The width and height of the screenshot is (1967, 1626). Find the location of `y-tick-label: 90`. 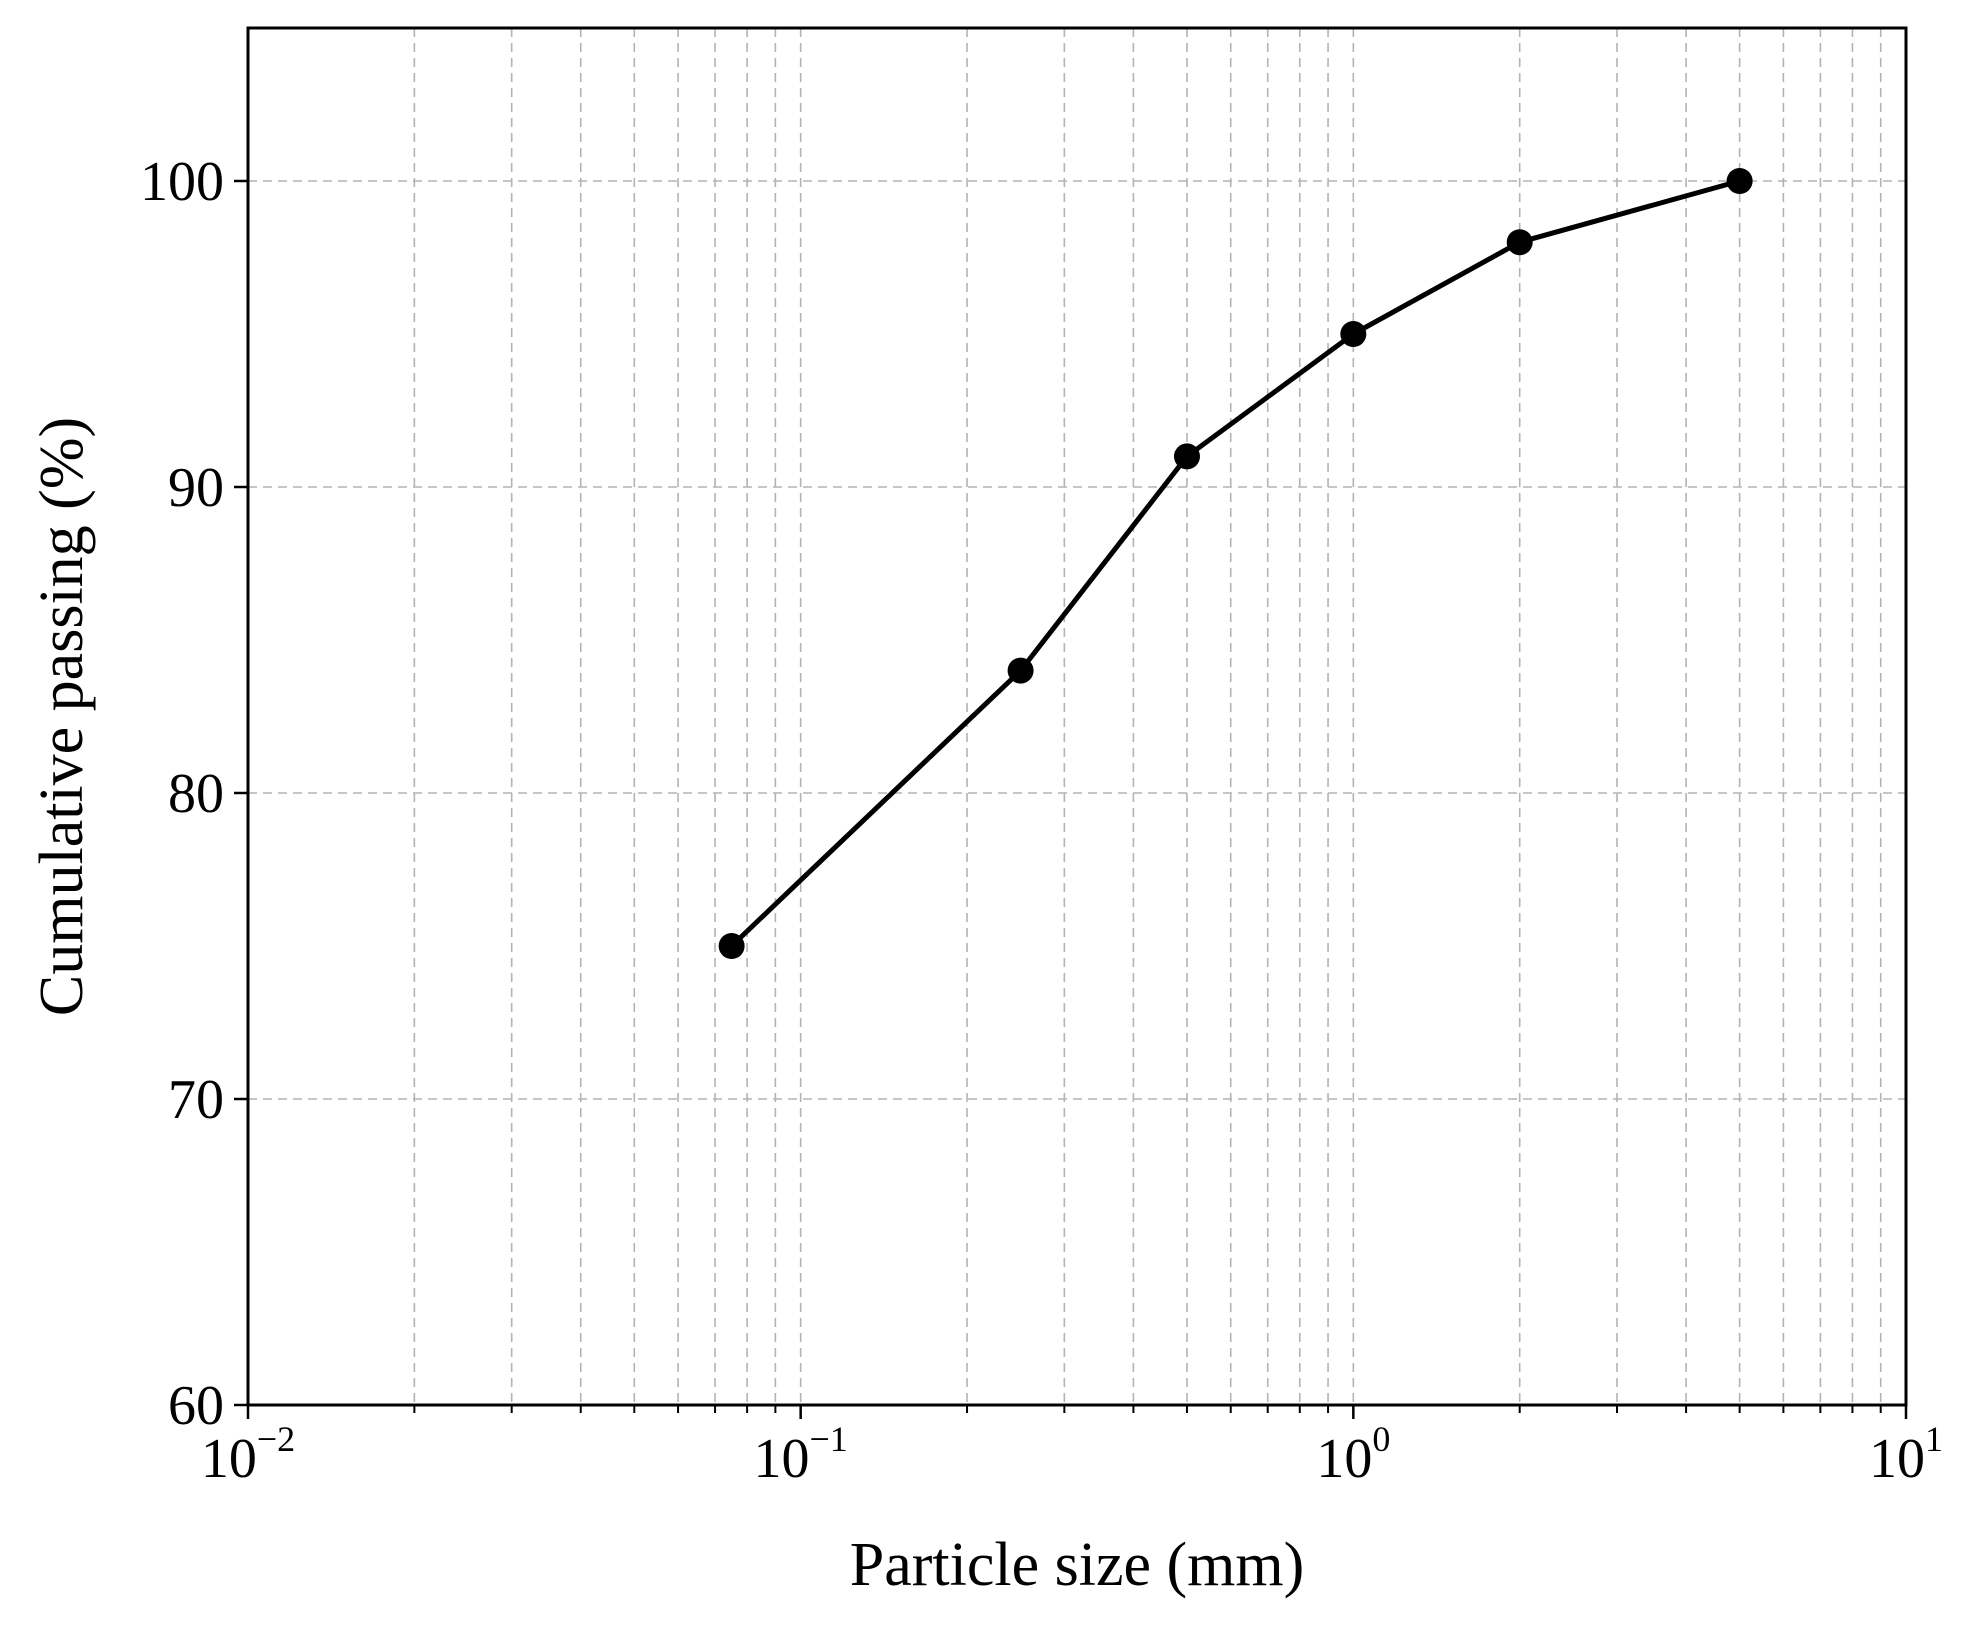

y-tick-label: 90 is located at coordinates (196, 488).